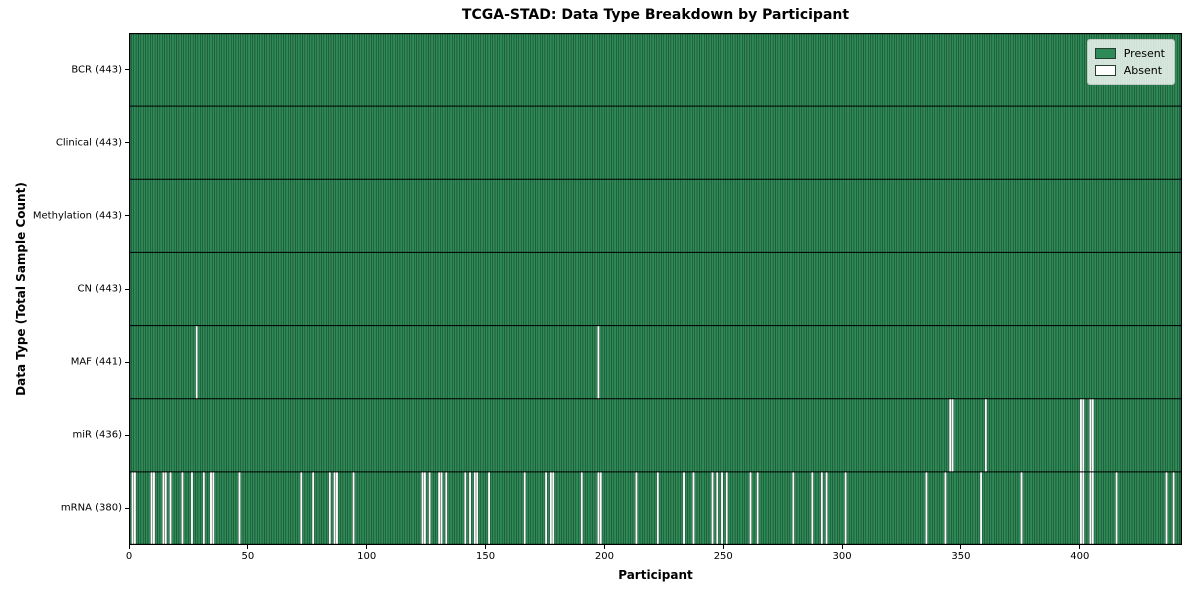 The width and height of the screenshot is (1200, 600). What do you see at coordinates (827, 508) in the screenshot?
I see `cell-absent` at bounding box center [827, 508].